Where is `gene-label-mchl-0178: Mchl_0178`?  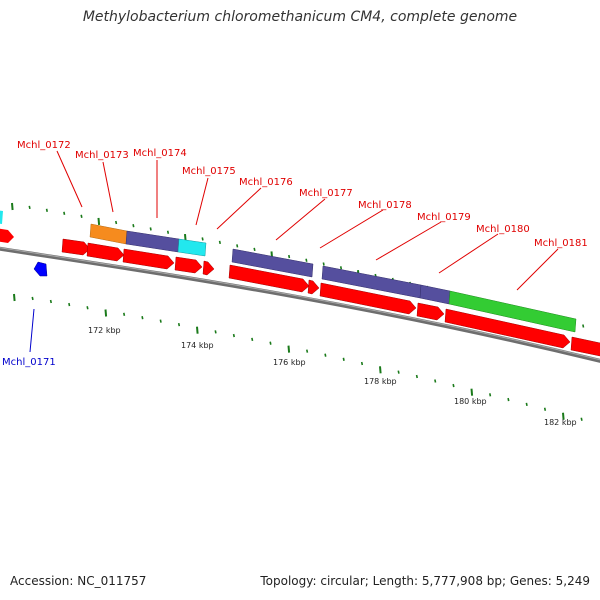
gene-label-mchl-0178: Mchl_0178 is located at coordinates (385, 205).